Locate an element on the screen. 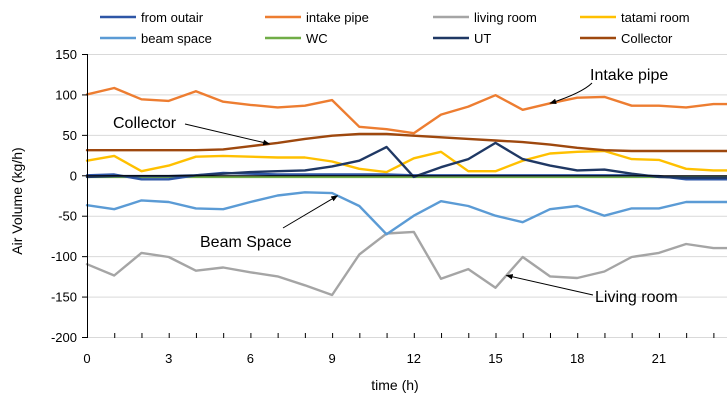 This screenshot has height=394, width=727. x-tick-label: 9 is located at coordinates (331, 358).